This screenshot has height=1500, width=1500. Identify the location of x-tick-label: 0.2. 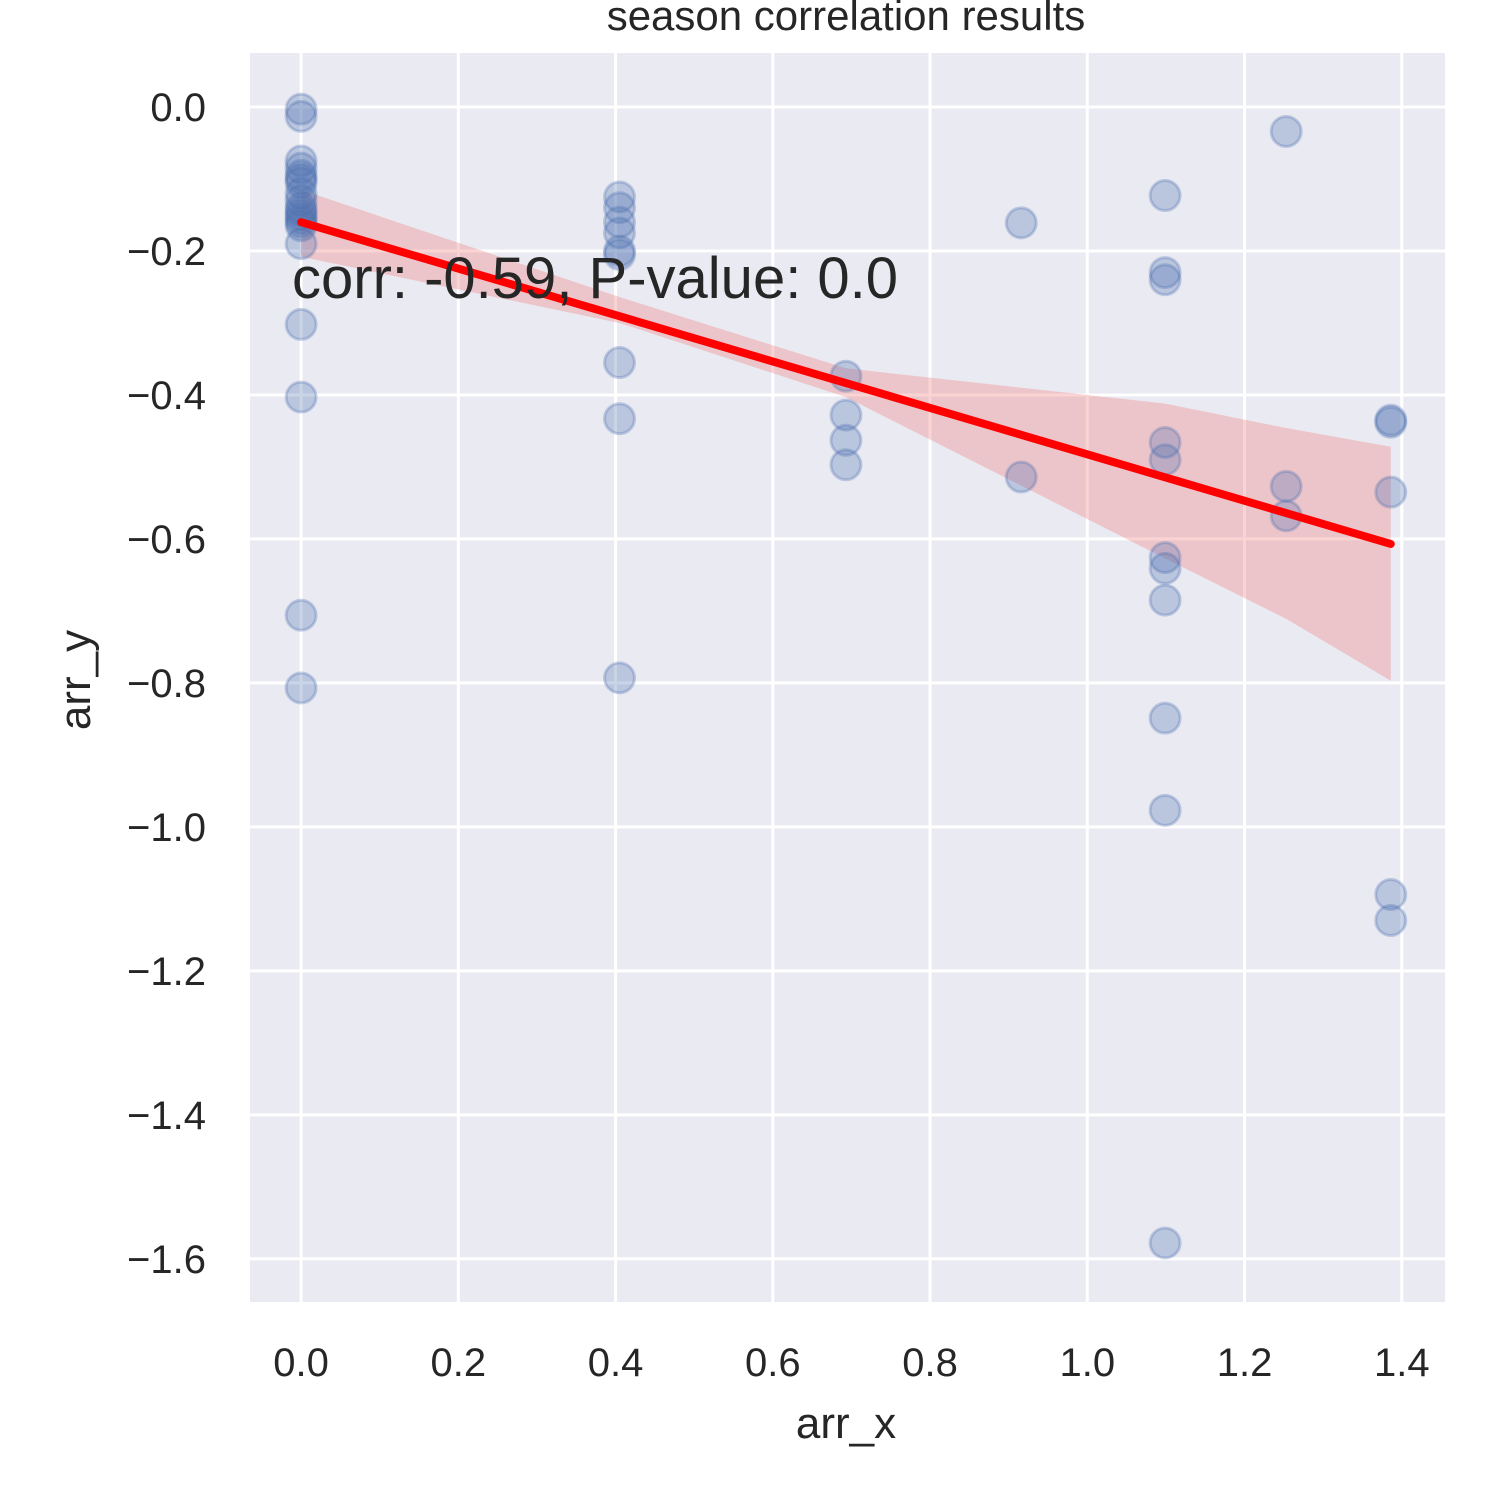
(459, 1363).